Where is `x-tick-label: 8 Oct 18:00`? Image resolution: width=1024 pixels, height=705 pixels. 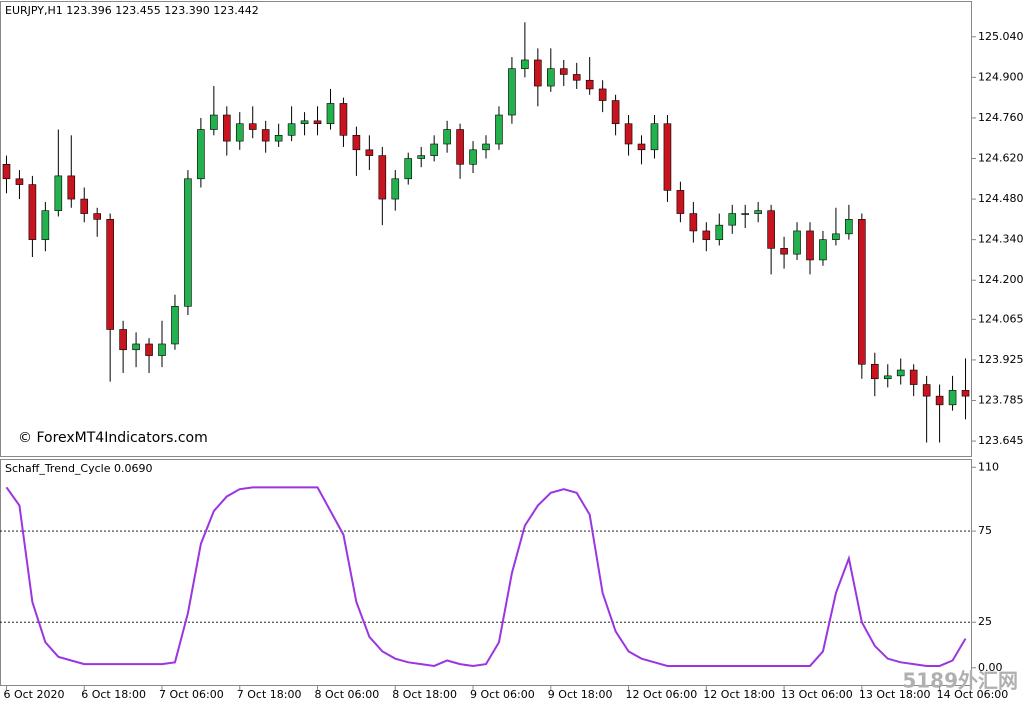
x-tick-label: 8 Oct 18:00 is located at coordinates (424, 694).